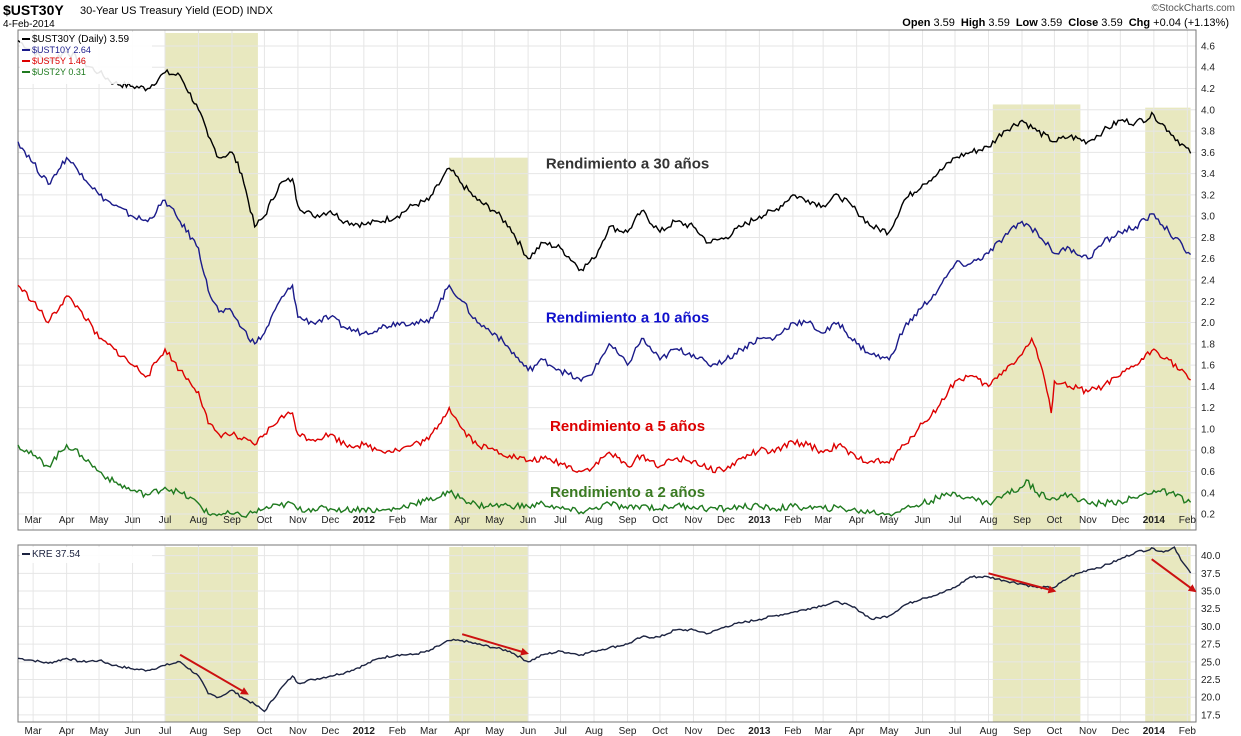 The image size is (1241, 736). Describe the element at coordinates (1208, 323) in the screenshot. I see `yield-y-tick-label: 2.0` at that location.